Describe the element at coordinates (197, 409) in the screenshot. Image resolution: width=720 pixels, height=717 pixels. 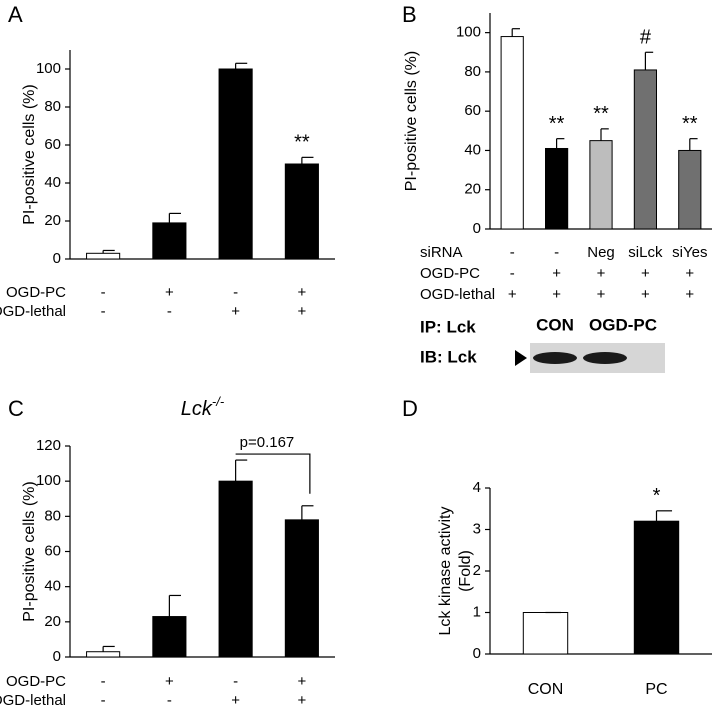
I see `title-main: Lck` at that location.